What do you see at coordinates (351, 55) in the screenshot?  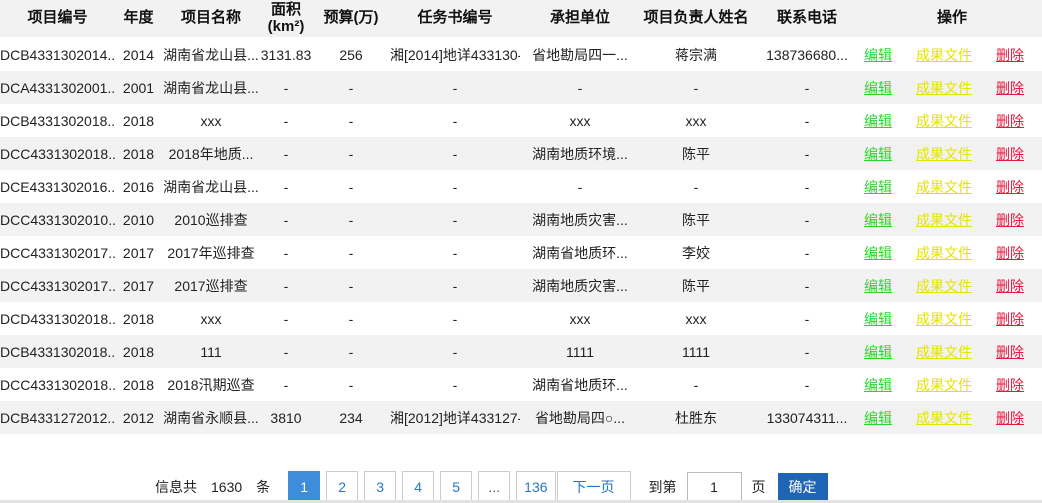 I see `cell-budget: 256` at bounding box center [351, 55].